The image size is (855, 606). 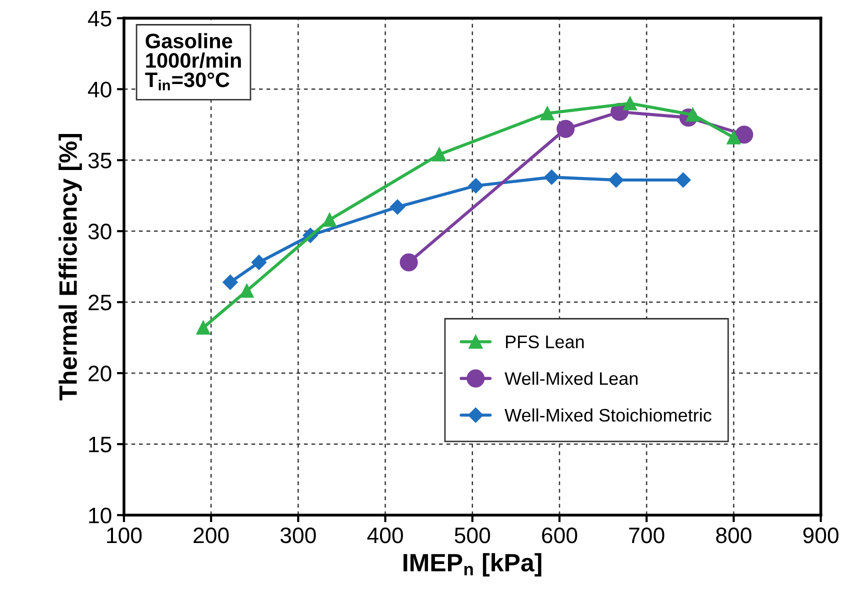 What do you see at coordinates (211, 535) in the screenshot?
I see `x-tick-label: 200` at bounding box center [211, 535].